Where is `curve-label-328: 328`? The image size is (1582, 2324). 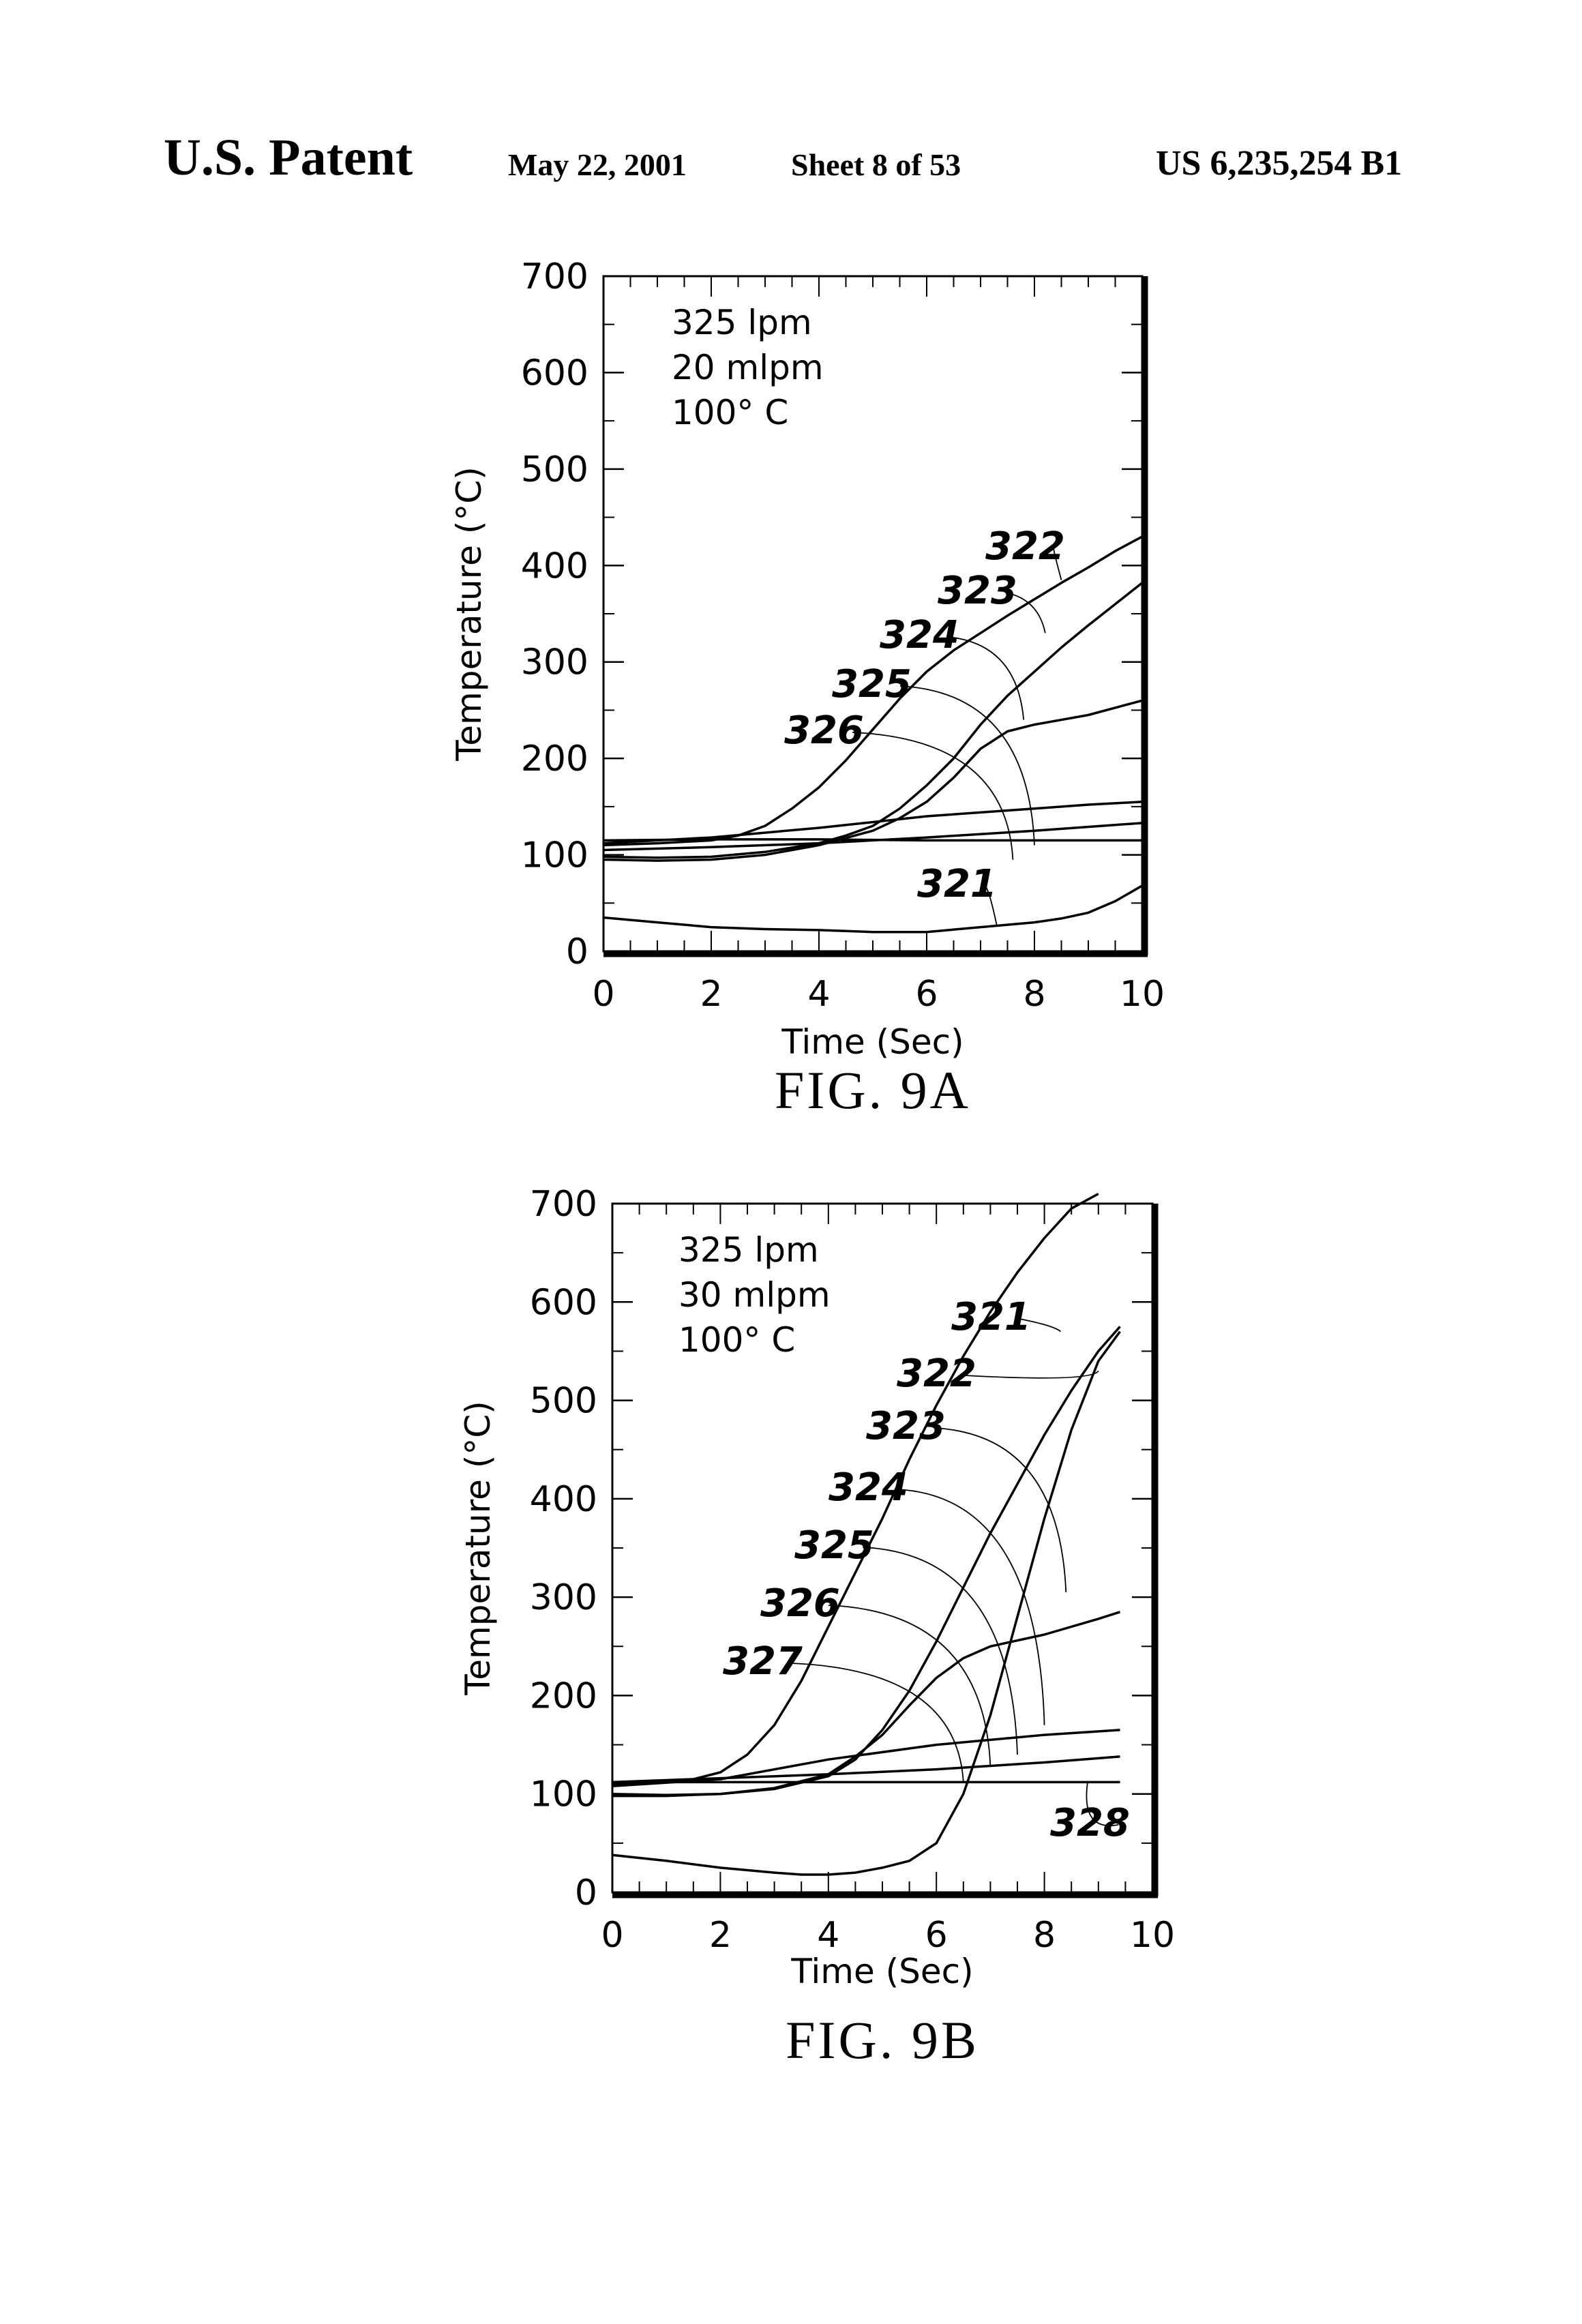 curve-label-328: 328 is located at coordinates (1090, 1823).